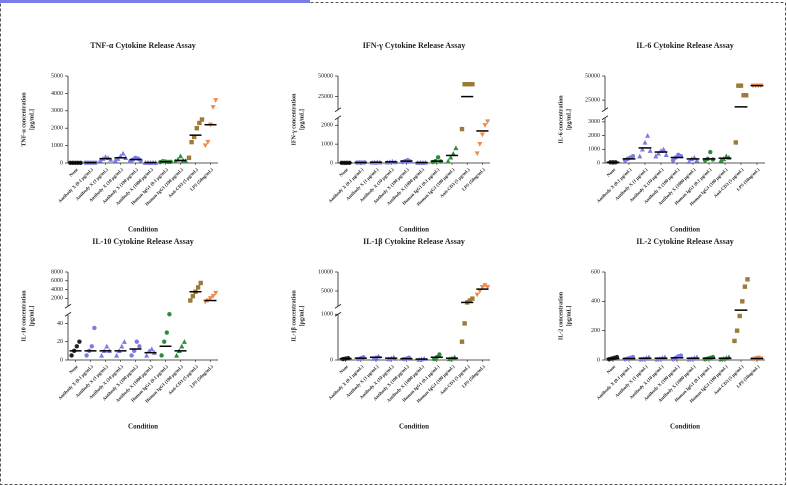  What do you see at coordinates (294, 119) in the screenshot?
I see `y-axis-label: IFN-γ concentration` at bounding box center [294, 119].